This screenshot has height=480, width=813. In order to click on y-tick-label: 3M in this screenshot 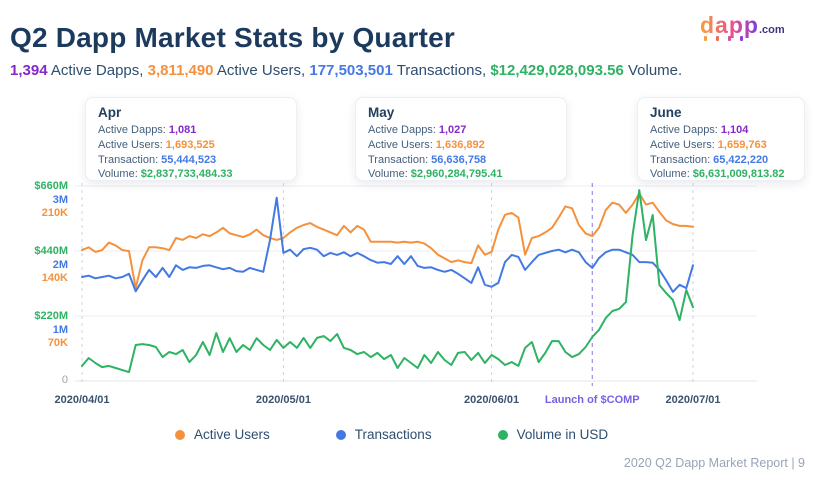, I will do `click(60, 199)`.